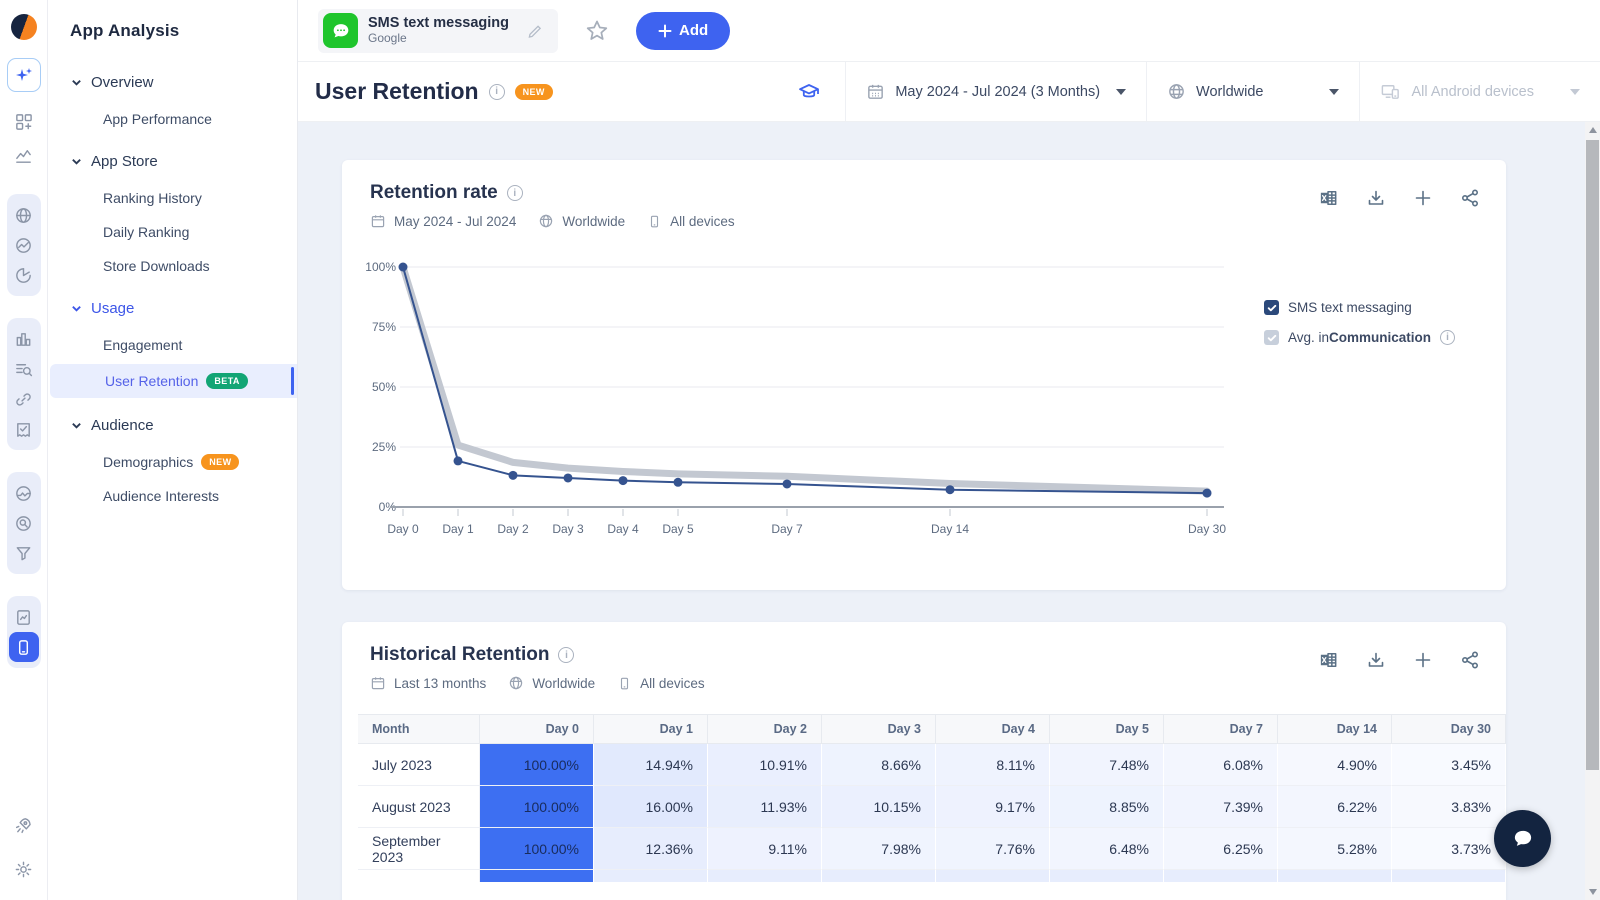  What do you see at coordinates (24, 339) in the screenshot?
I see `rank-analysis-button` at bounding box center [24, 339].